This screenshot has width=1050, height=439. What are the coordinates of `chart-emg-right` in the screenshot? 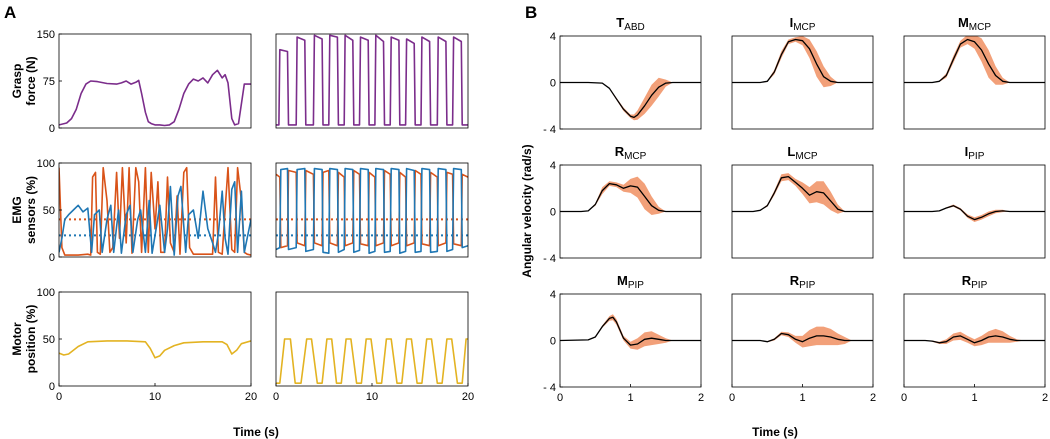 It's located at (372, 210).